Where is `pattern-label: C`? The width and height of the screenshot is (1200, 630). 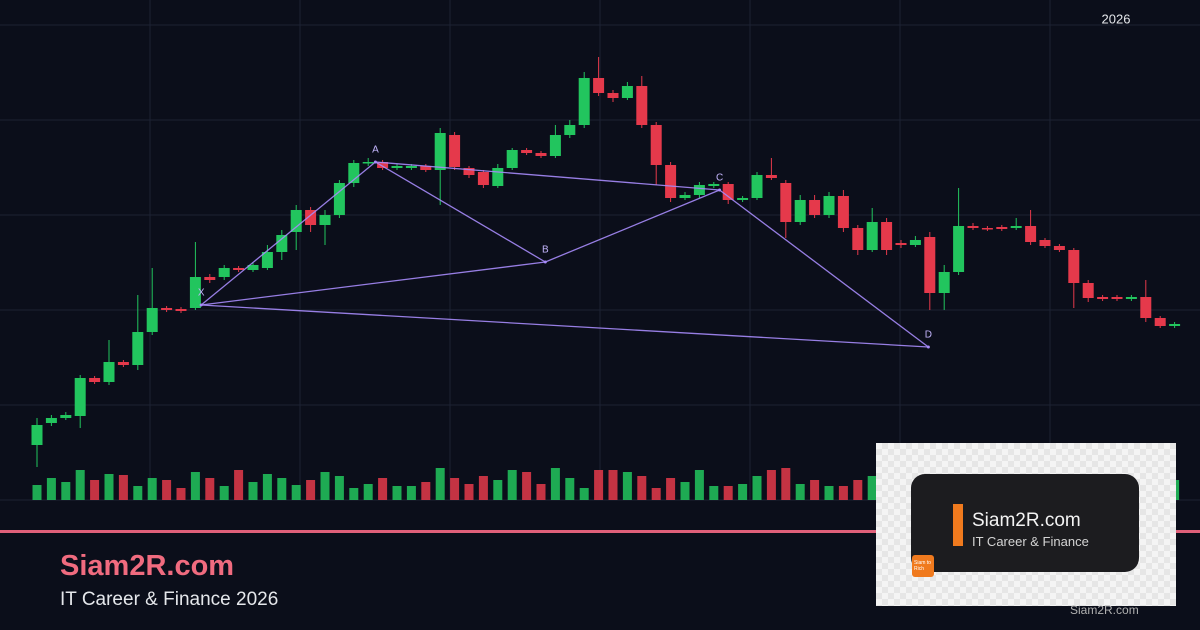
pattern-label: C is located at coordinates (719, 178).